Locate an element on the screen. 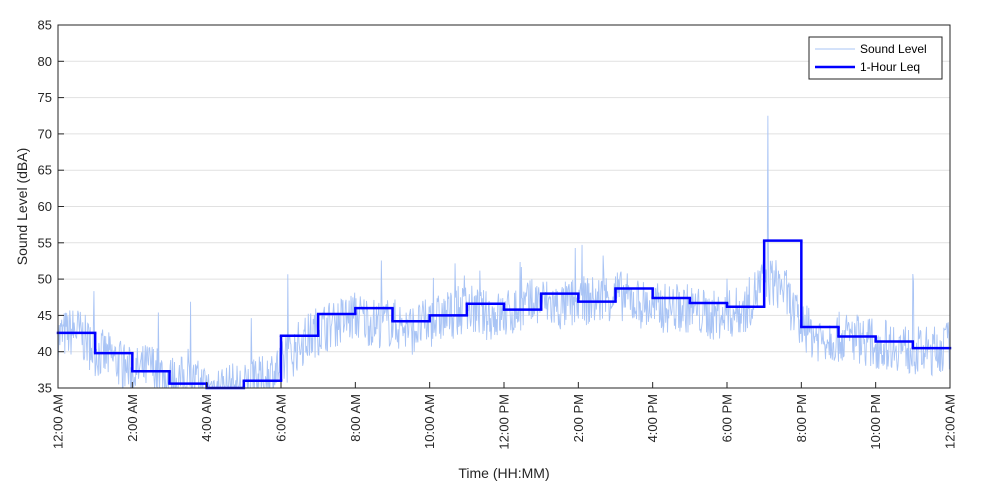 The height and width of the screenshot is (500, 1000). x-tick-label: 6:00 PM is located at coordinates (727, 418).